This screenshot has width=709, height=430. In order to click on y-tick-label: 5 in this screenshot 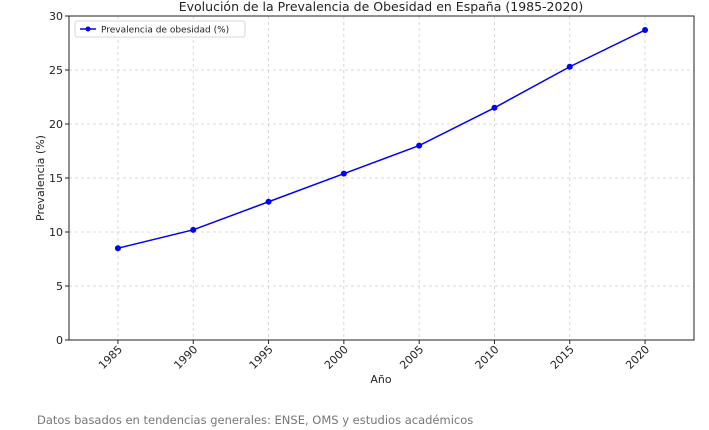, I will do `click(59, 286)`.